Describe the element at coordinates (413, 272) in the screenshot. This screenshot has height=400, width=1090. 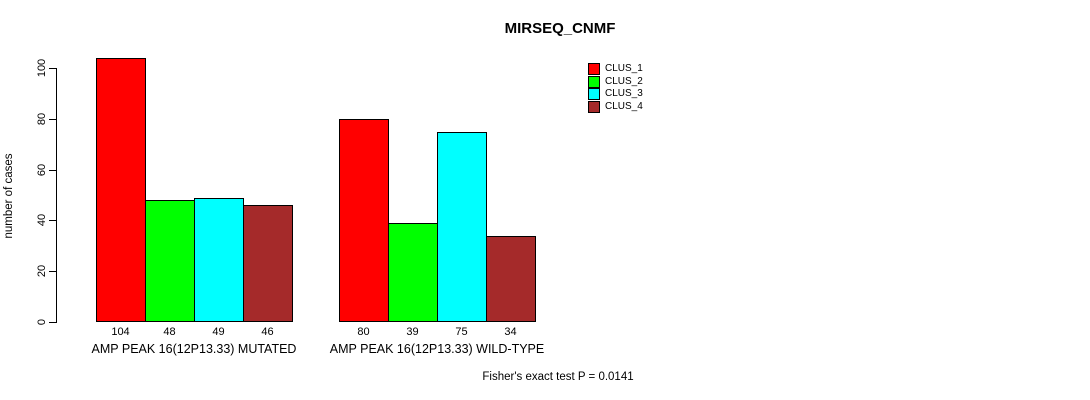
I see `bar-clus_2-group2` at that location.